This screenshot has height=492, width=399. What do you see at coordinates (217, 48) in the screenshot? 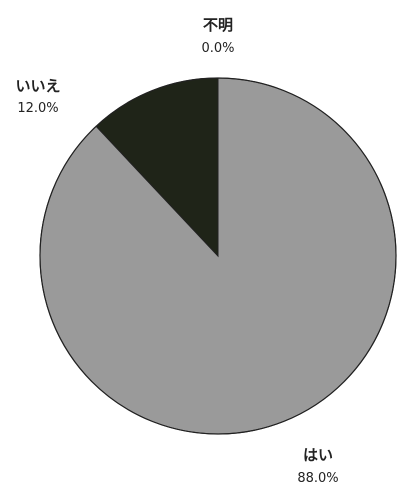
I see `slice-value-unknown: 0.0%` at bounding box center [217, 48].